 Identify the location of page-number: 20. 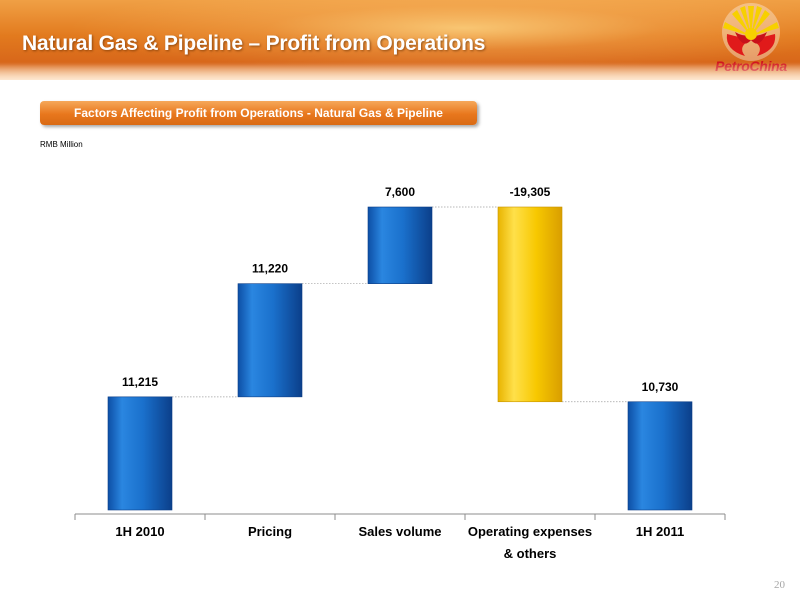
(779, 585).